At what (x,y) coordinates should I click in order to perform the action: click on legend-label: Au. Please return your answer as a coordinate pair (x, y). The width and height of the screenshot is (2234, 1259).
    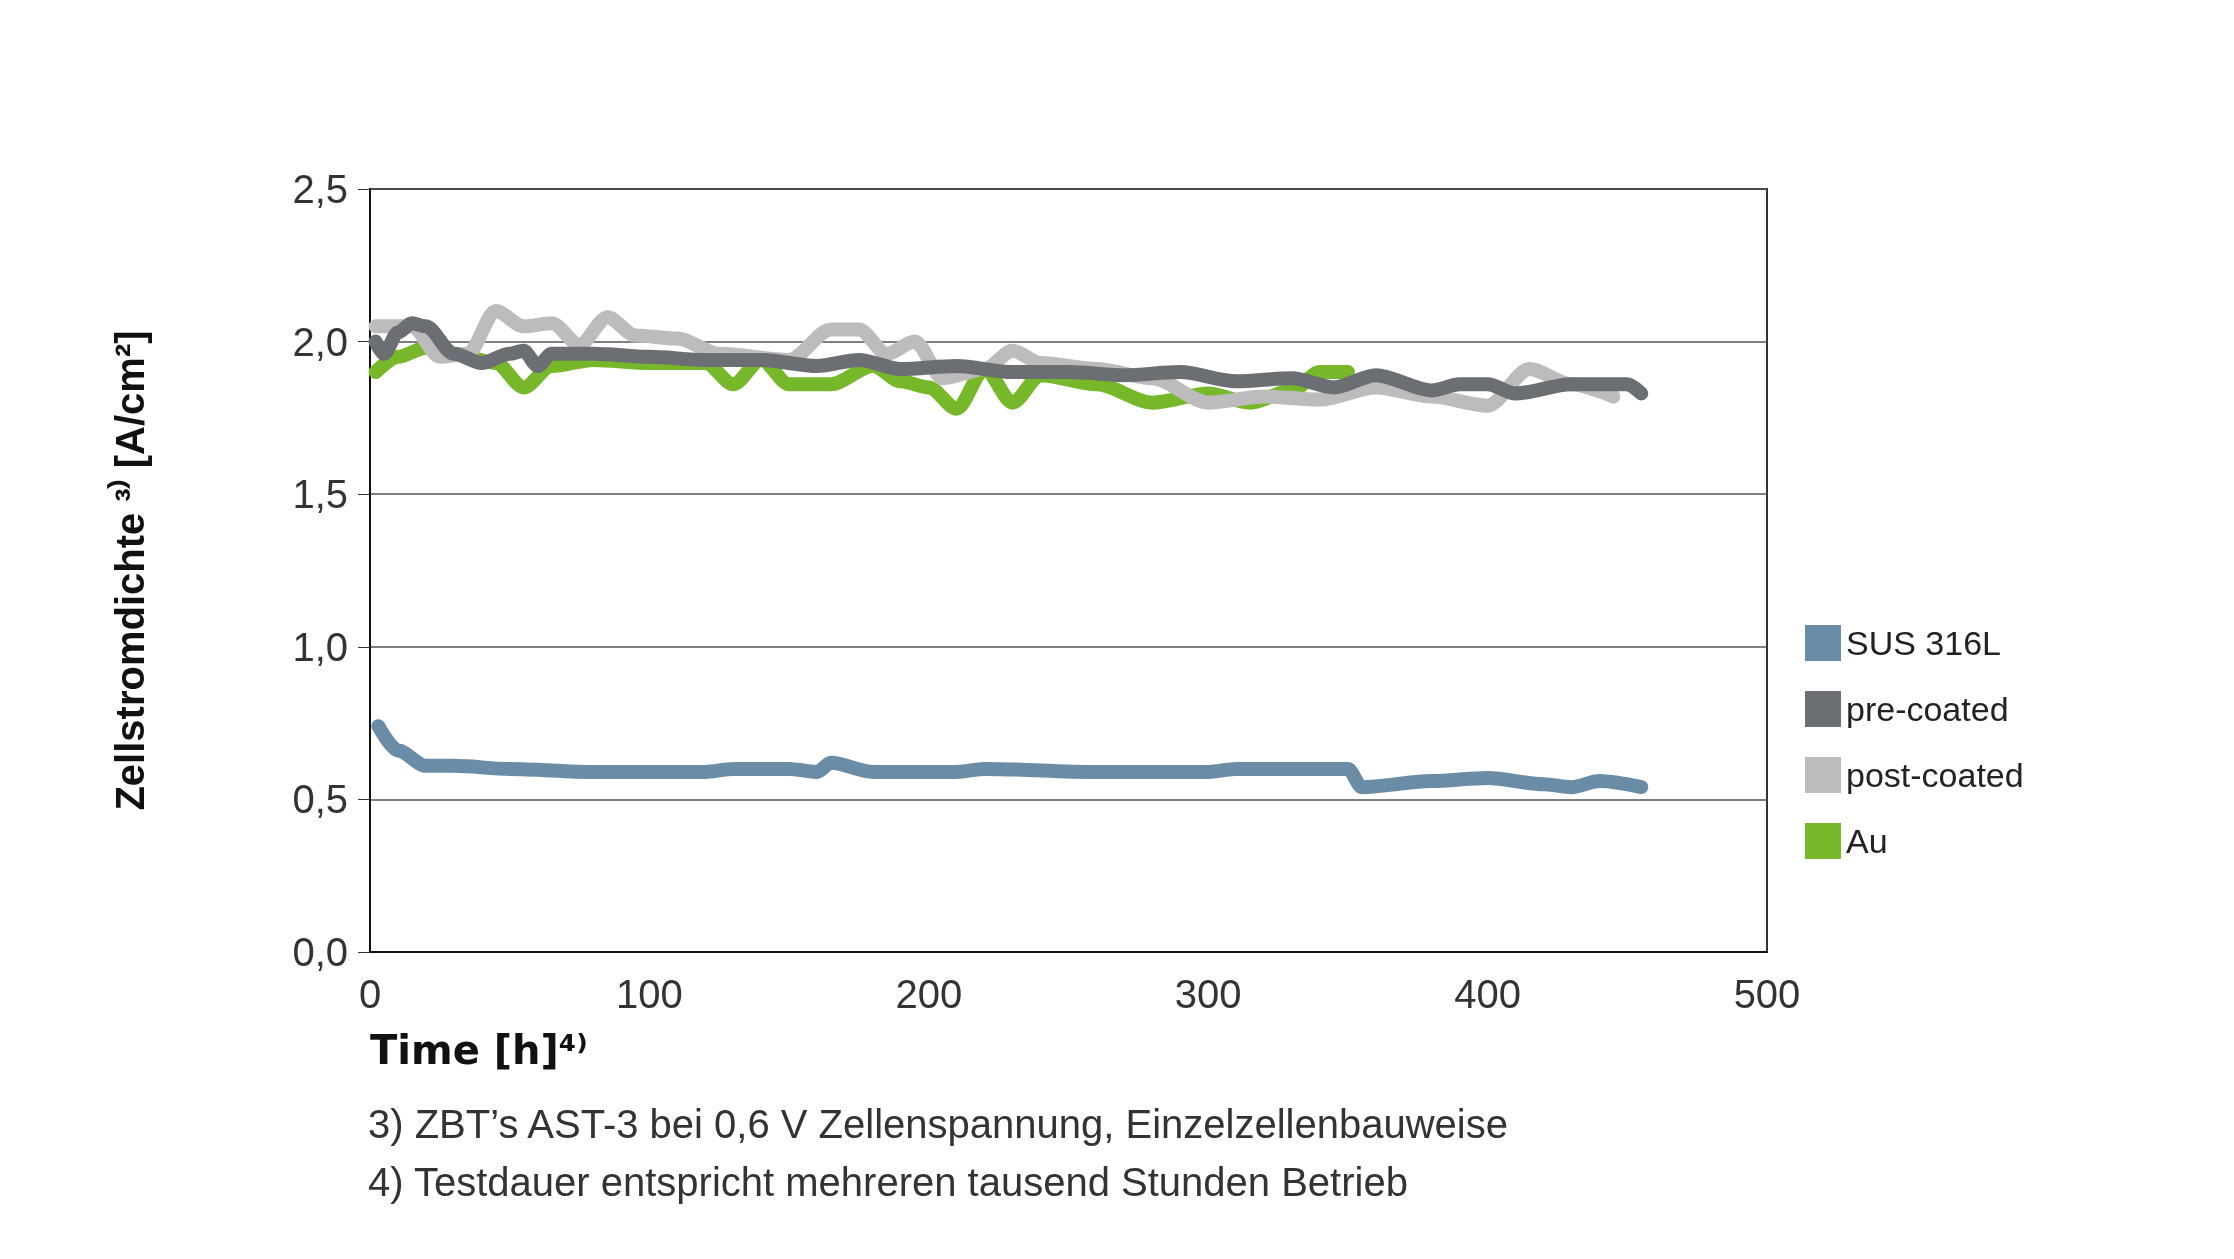
    Looking at the image, I should click on (1867, 841).